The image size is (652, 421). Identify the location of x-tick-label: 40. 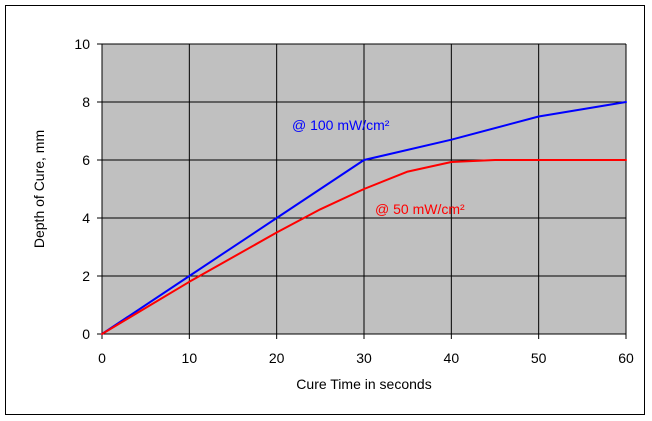
(452, 358).